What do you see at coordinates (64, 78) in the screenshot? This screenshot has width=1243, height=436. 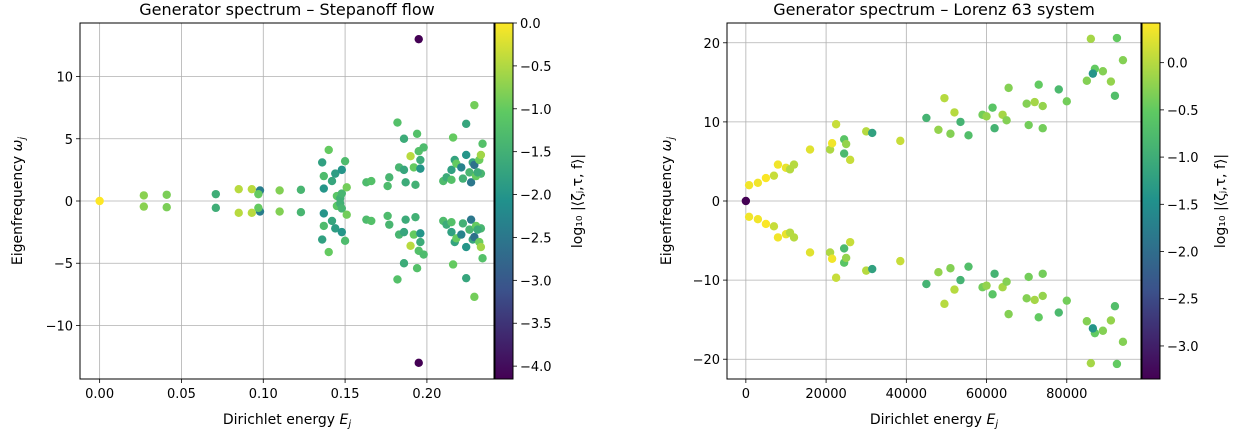 I see `y-tick-label: 10` at bounding box center [64, 78].